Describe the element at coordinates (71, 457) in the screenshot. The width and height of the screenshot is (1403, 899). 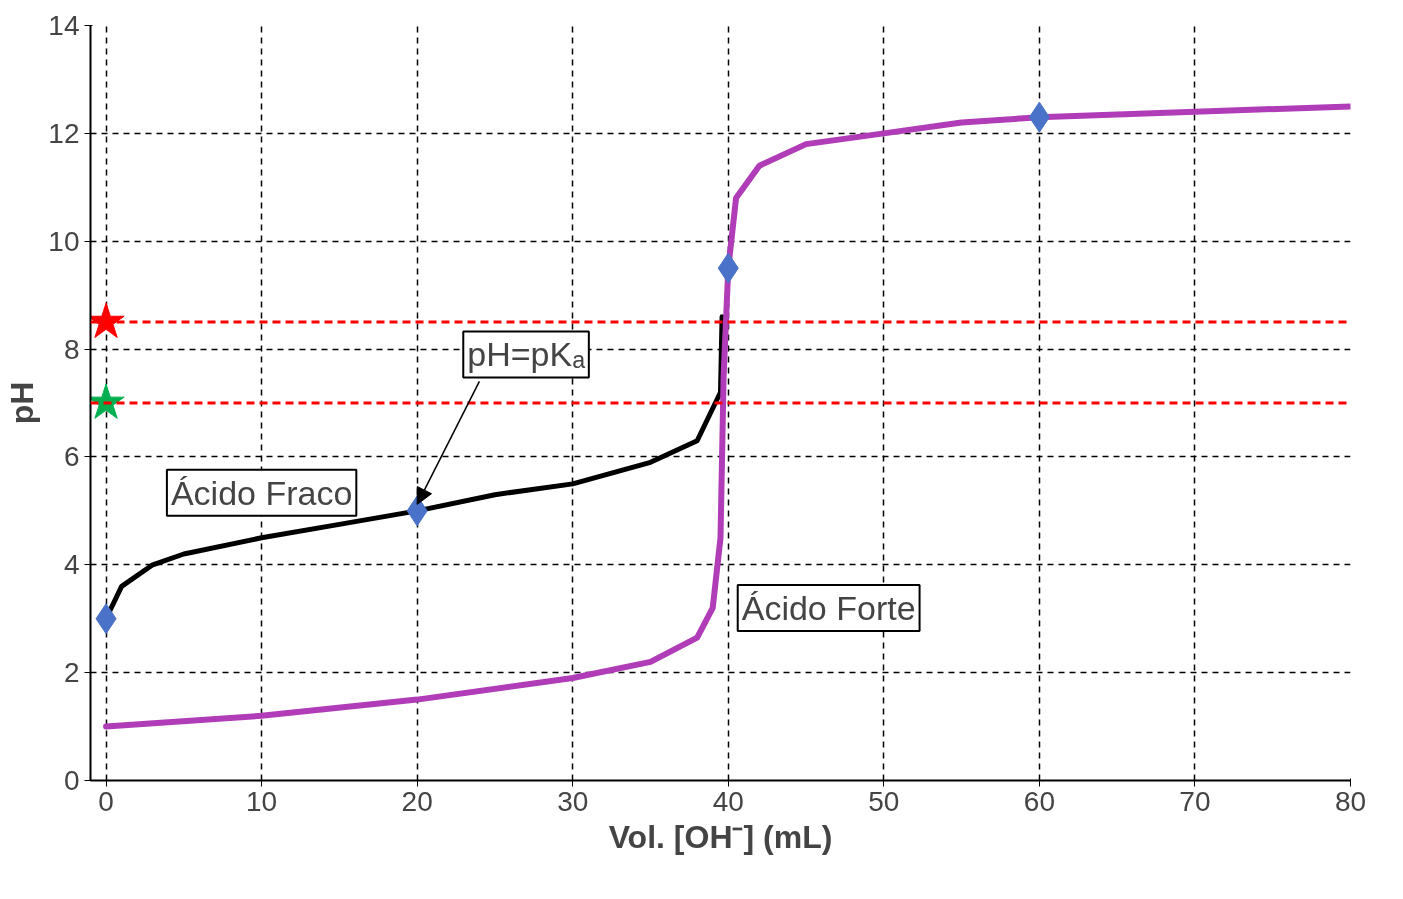
I see `y-tick-label: 6` at that location.